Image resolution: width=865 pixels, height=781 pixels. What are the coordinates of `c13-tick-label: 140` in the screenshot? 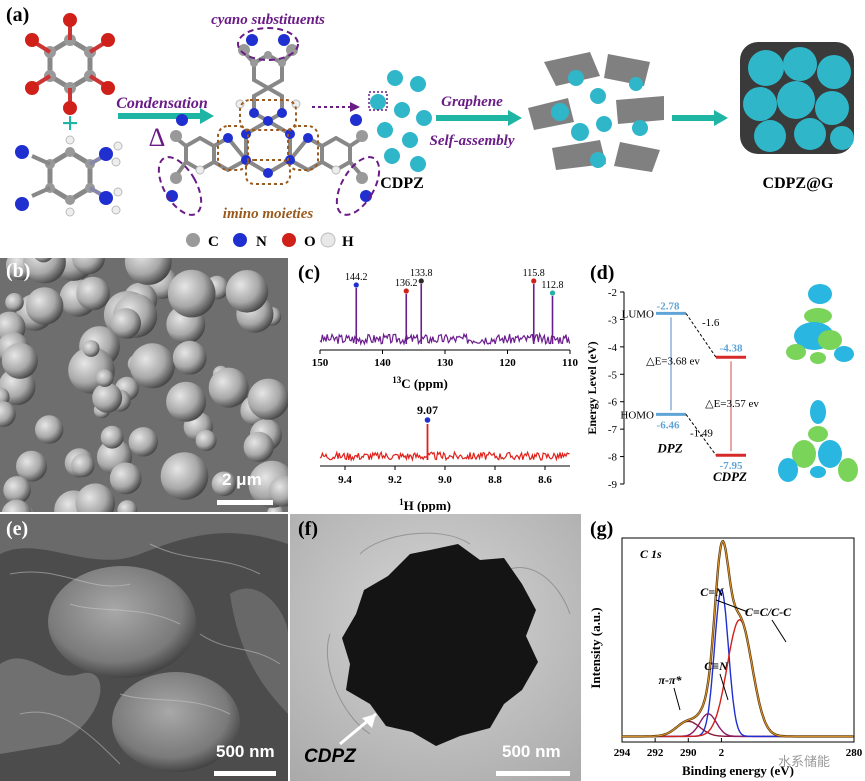 It's located at (382, 363).